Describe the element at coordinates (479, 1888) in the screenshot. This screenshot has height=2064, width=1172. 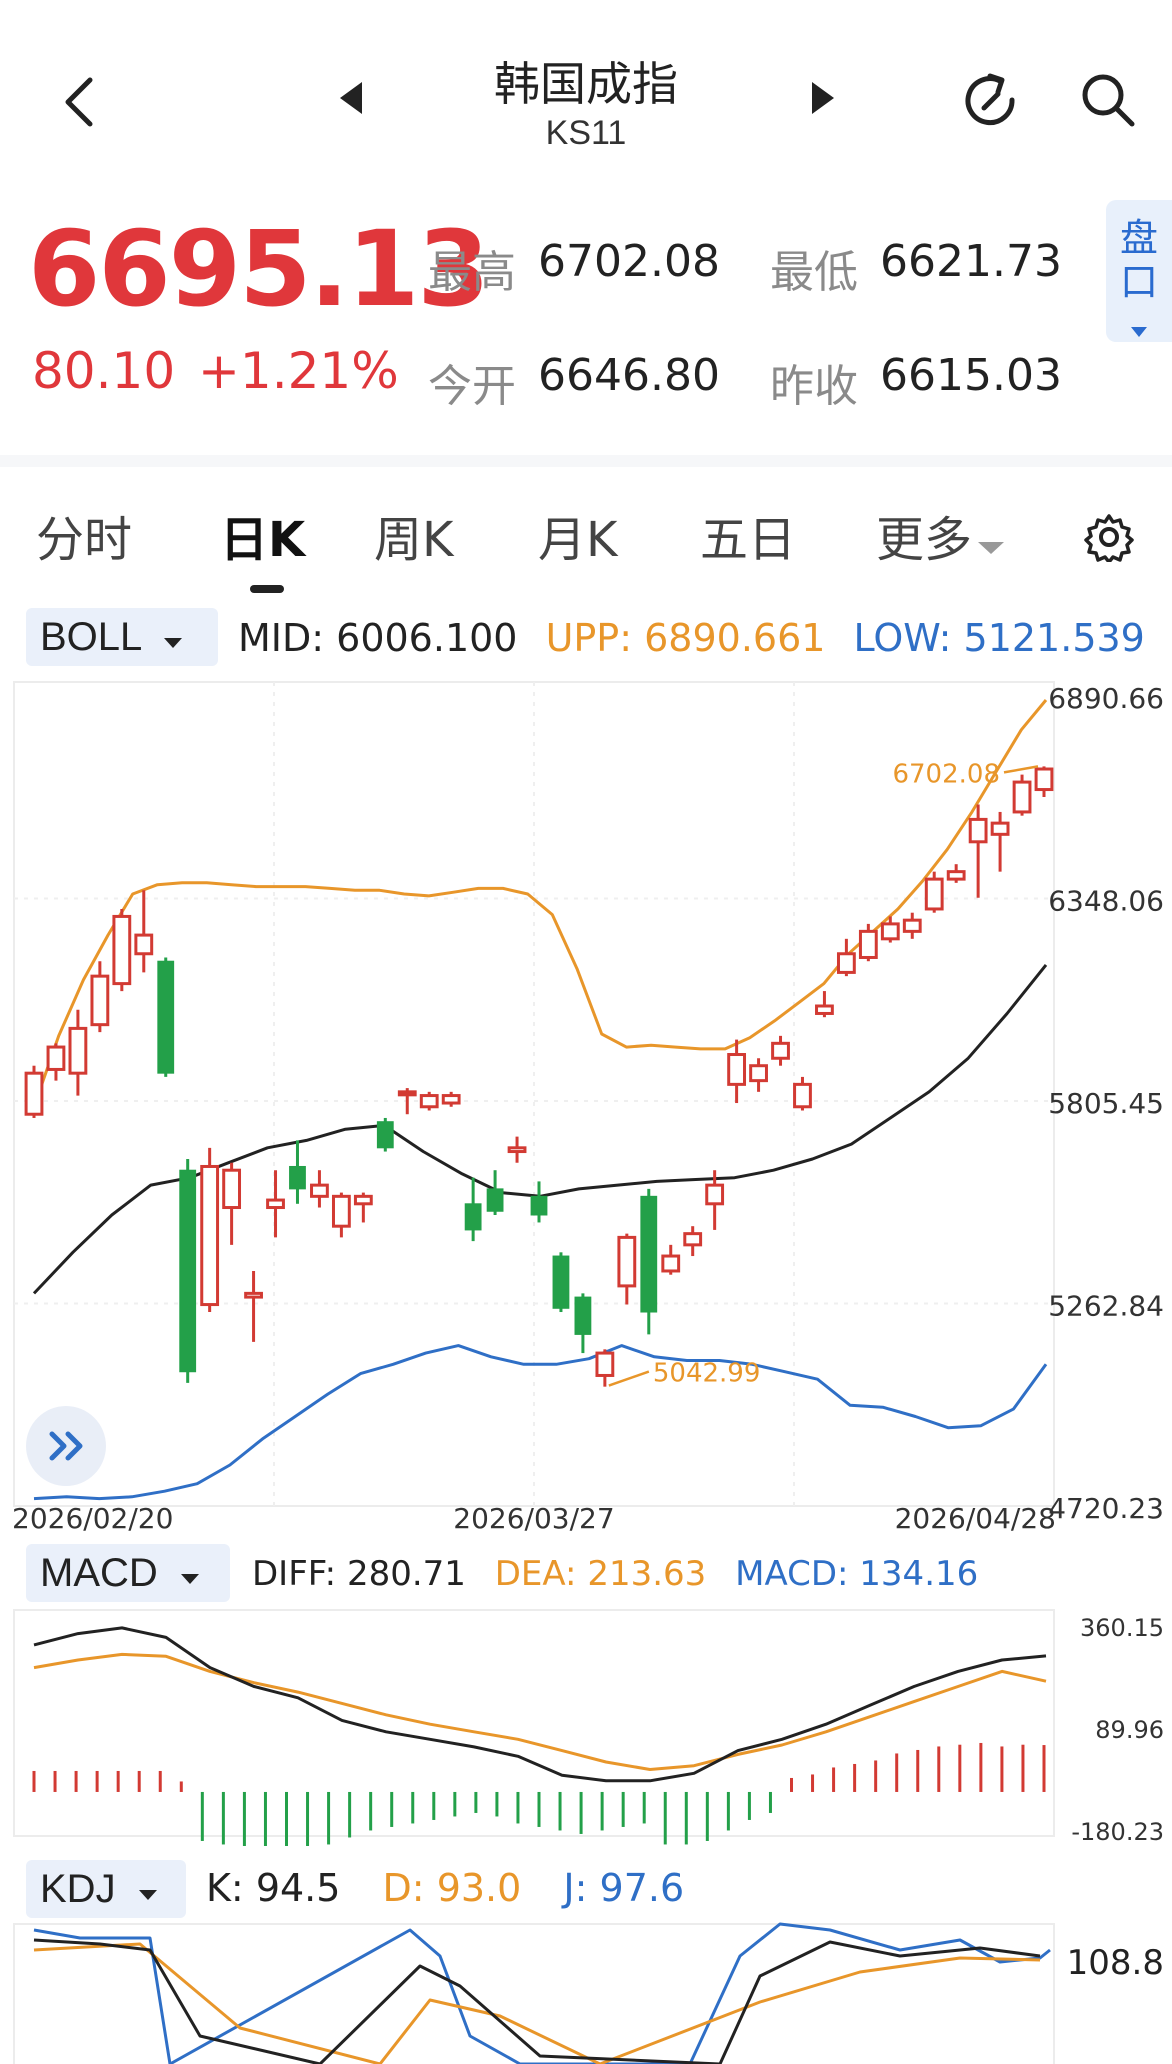
I see `kdj-d-value: 93.0` at that location.